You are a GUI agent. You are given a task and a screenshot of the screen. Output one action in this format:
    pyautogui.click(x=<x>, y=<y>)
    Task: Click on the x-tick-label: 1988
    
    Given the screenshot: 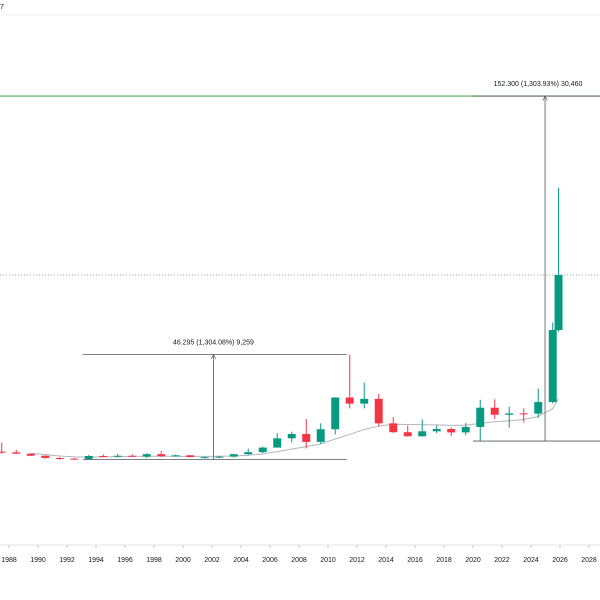 What is the action you would take?
    pyautogui.click(x=9, y=560)
    